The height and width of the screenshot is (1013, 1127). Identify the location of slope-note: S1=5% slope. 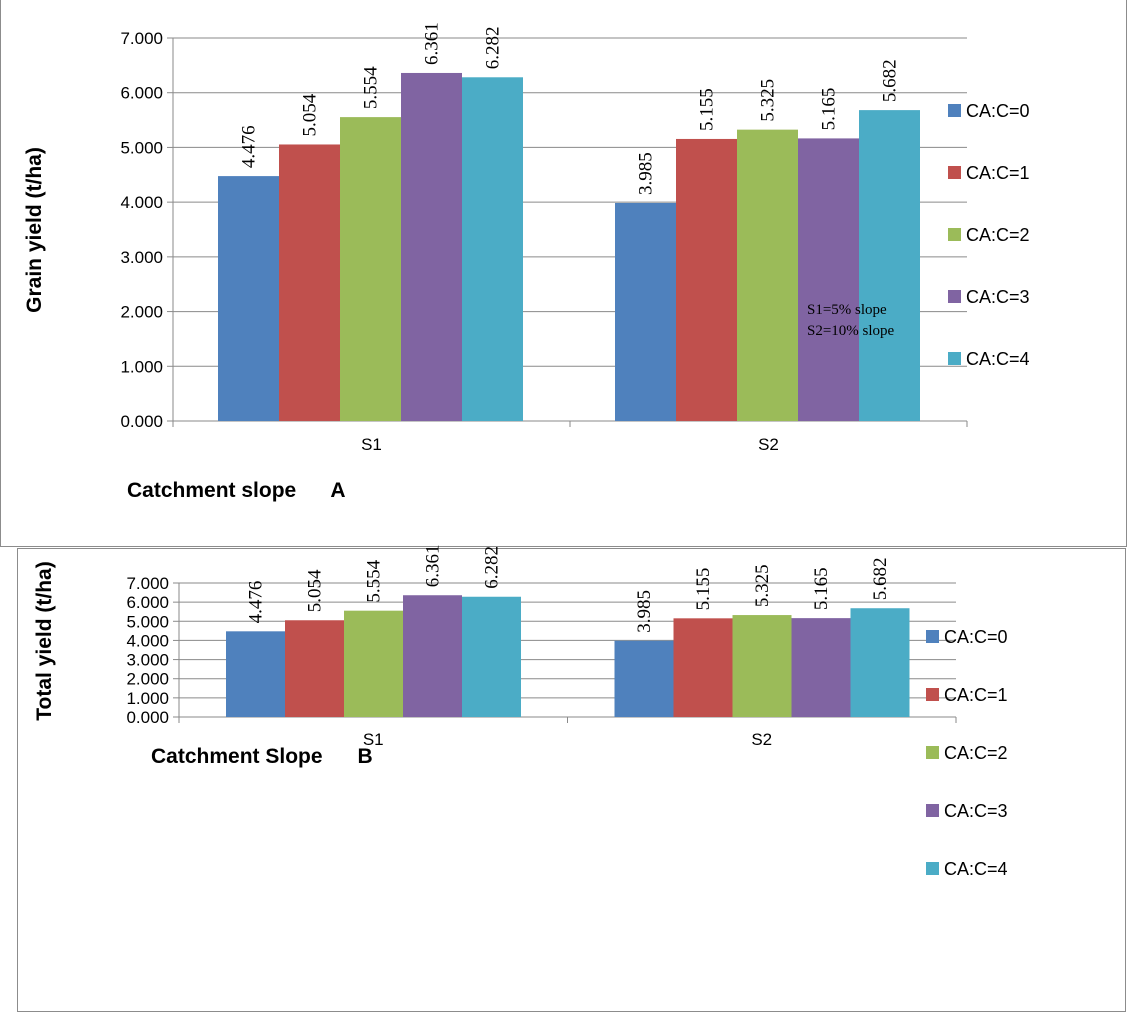
(847, 310).